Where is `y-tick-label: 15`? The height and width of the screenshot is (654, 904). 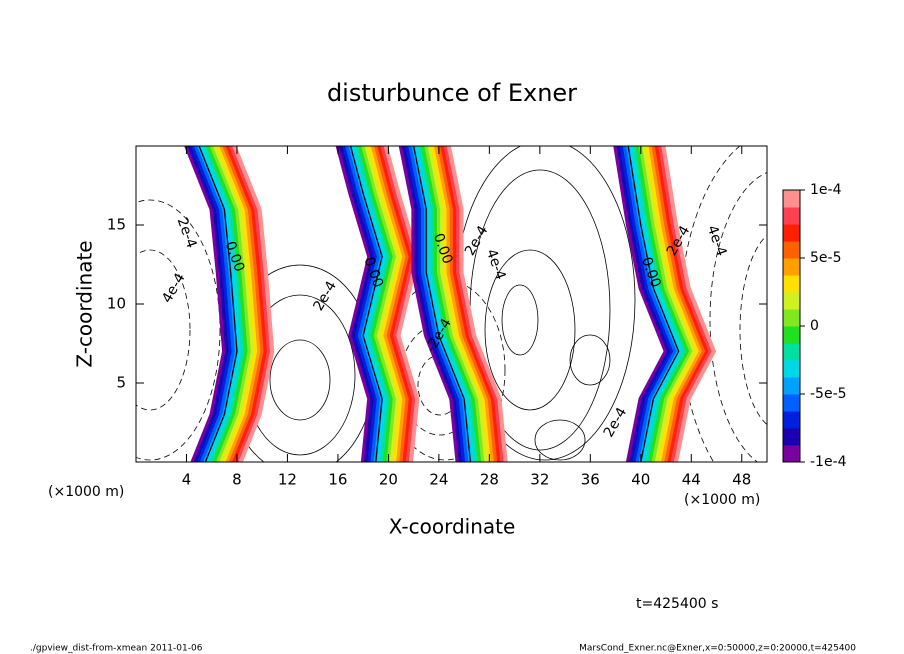
y-tick-label: 15 is located at coordinates (116, 225).